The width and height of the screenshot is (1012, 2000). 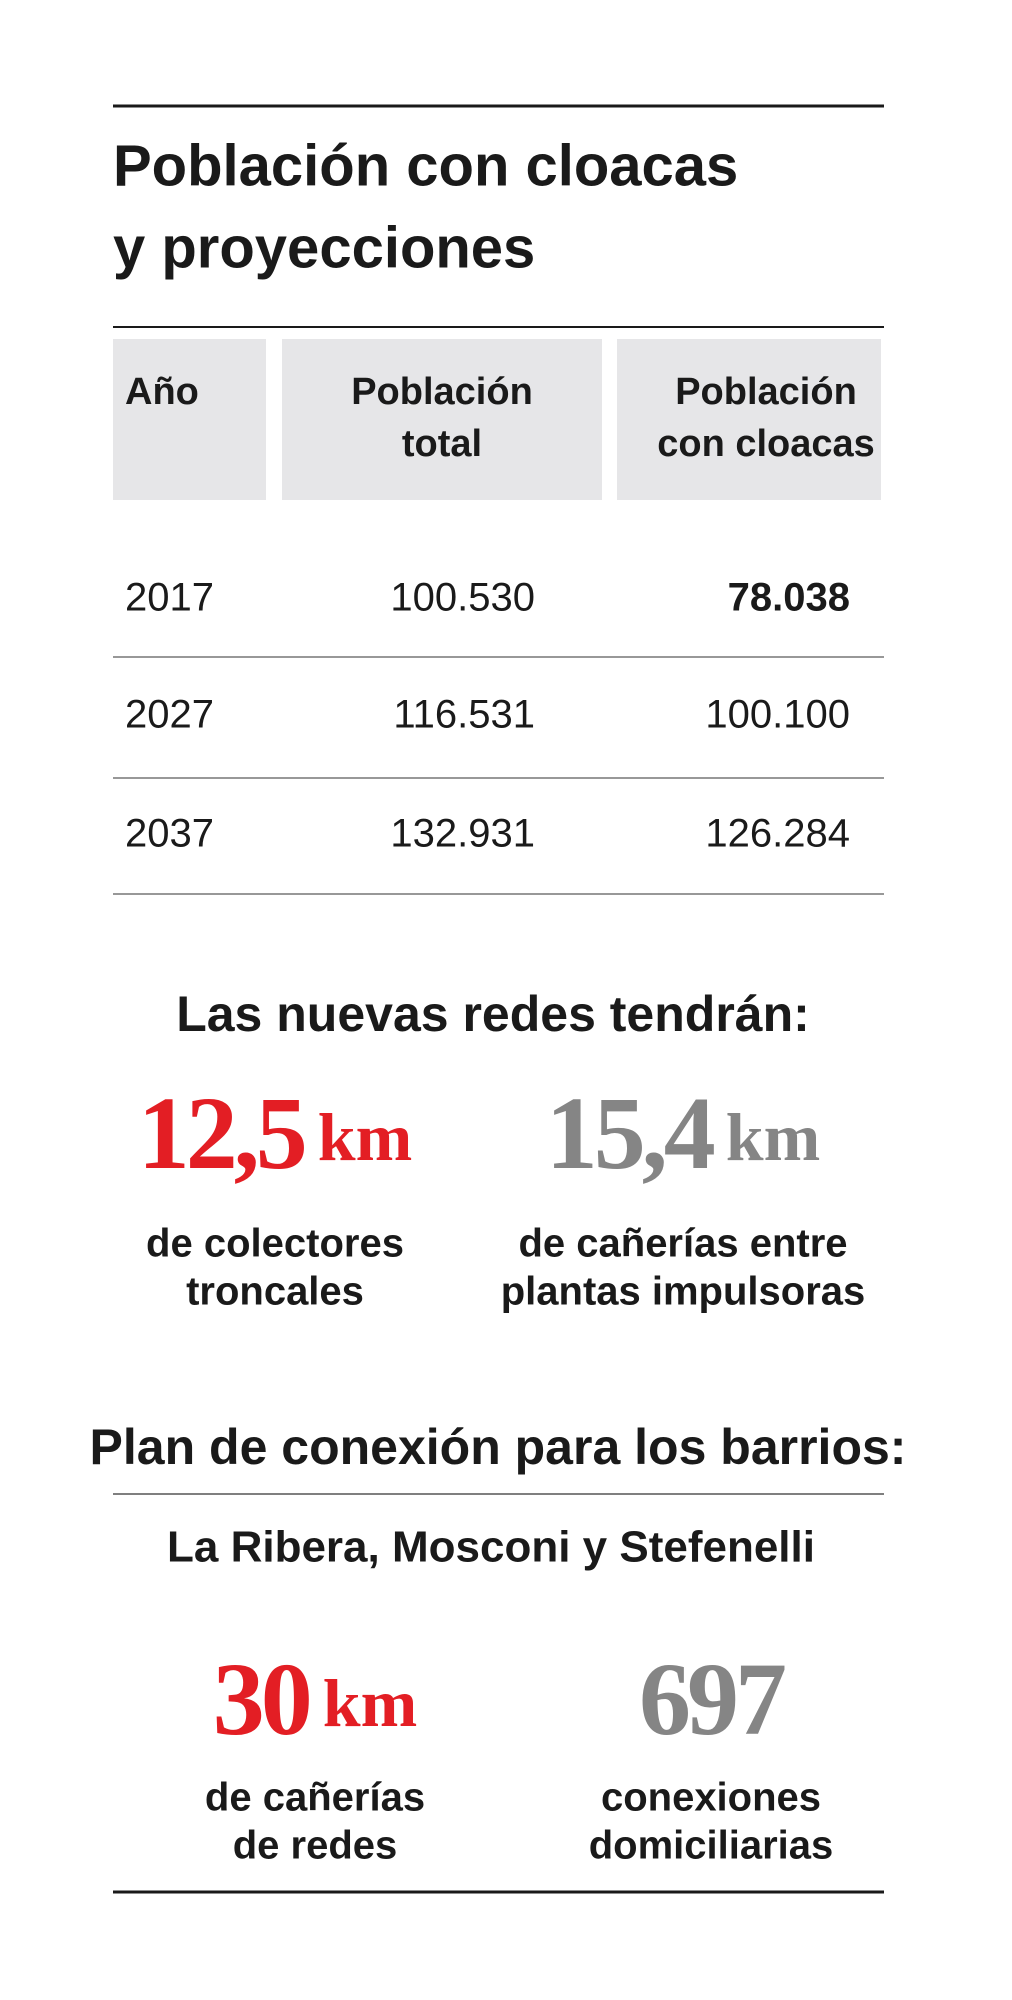 I want to click on stat-label: conexiones, so click(x=711, y=1798).